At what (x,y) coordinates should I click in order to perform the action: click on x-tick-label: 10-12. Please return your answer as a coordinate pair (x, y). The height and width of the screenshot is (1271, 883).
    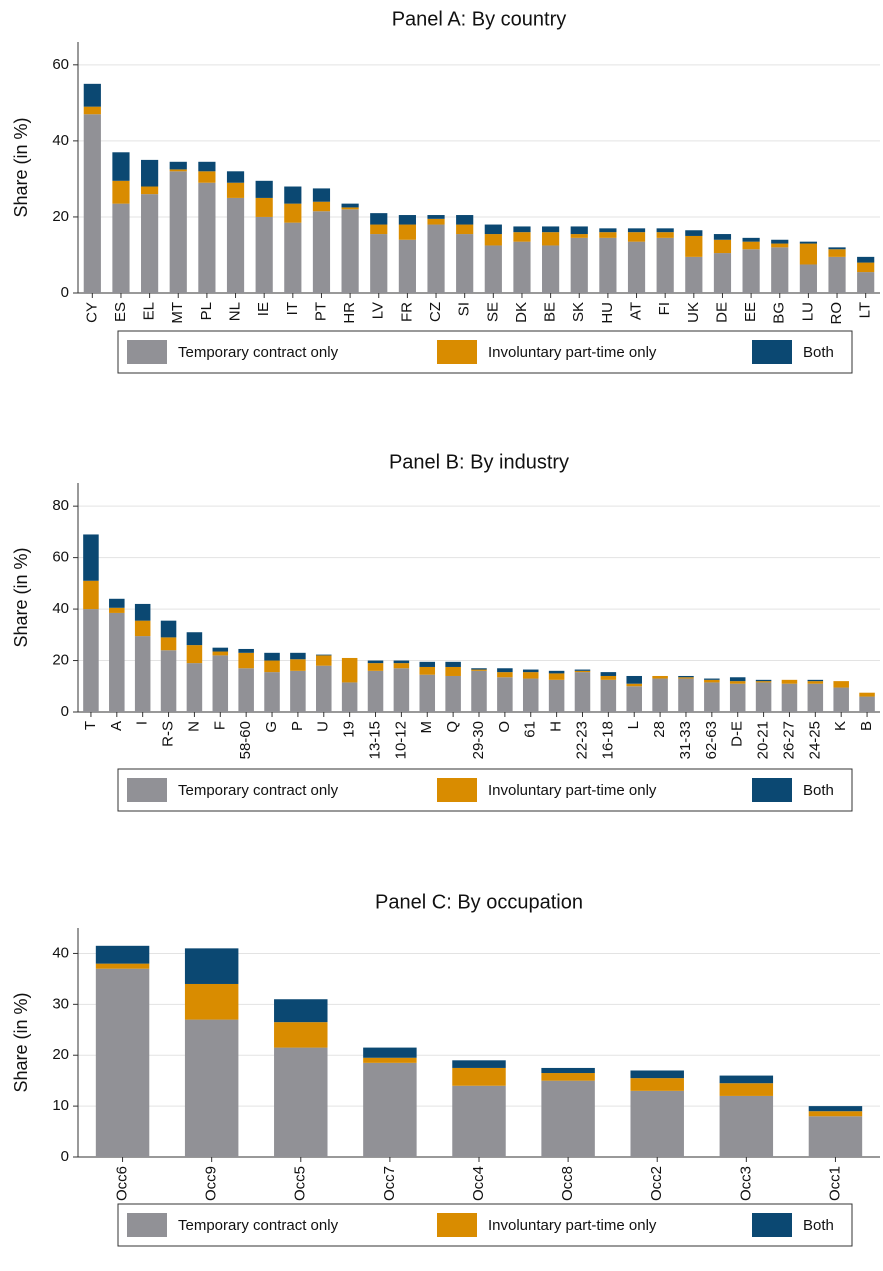
    Looking at the image, I should click on (400, 740).